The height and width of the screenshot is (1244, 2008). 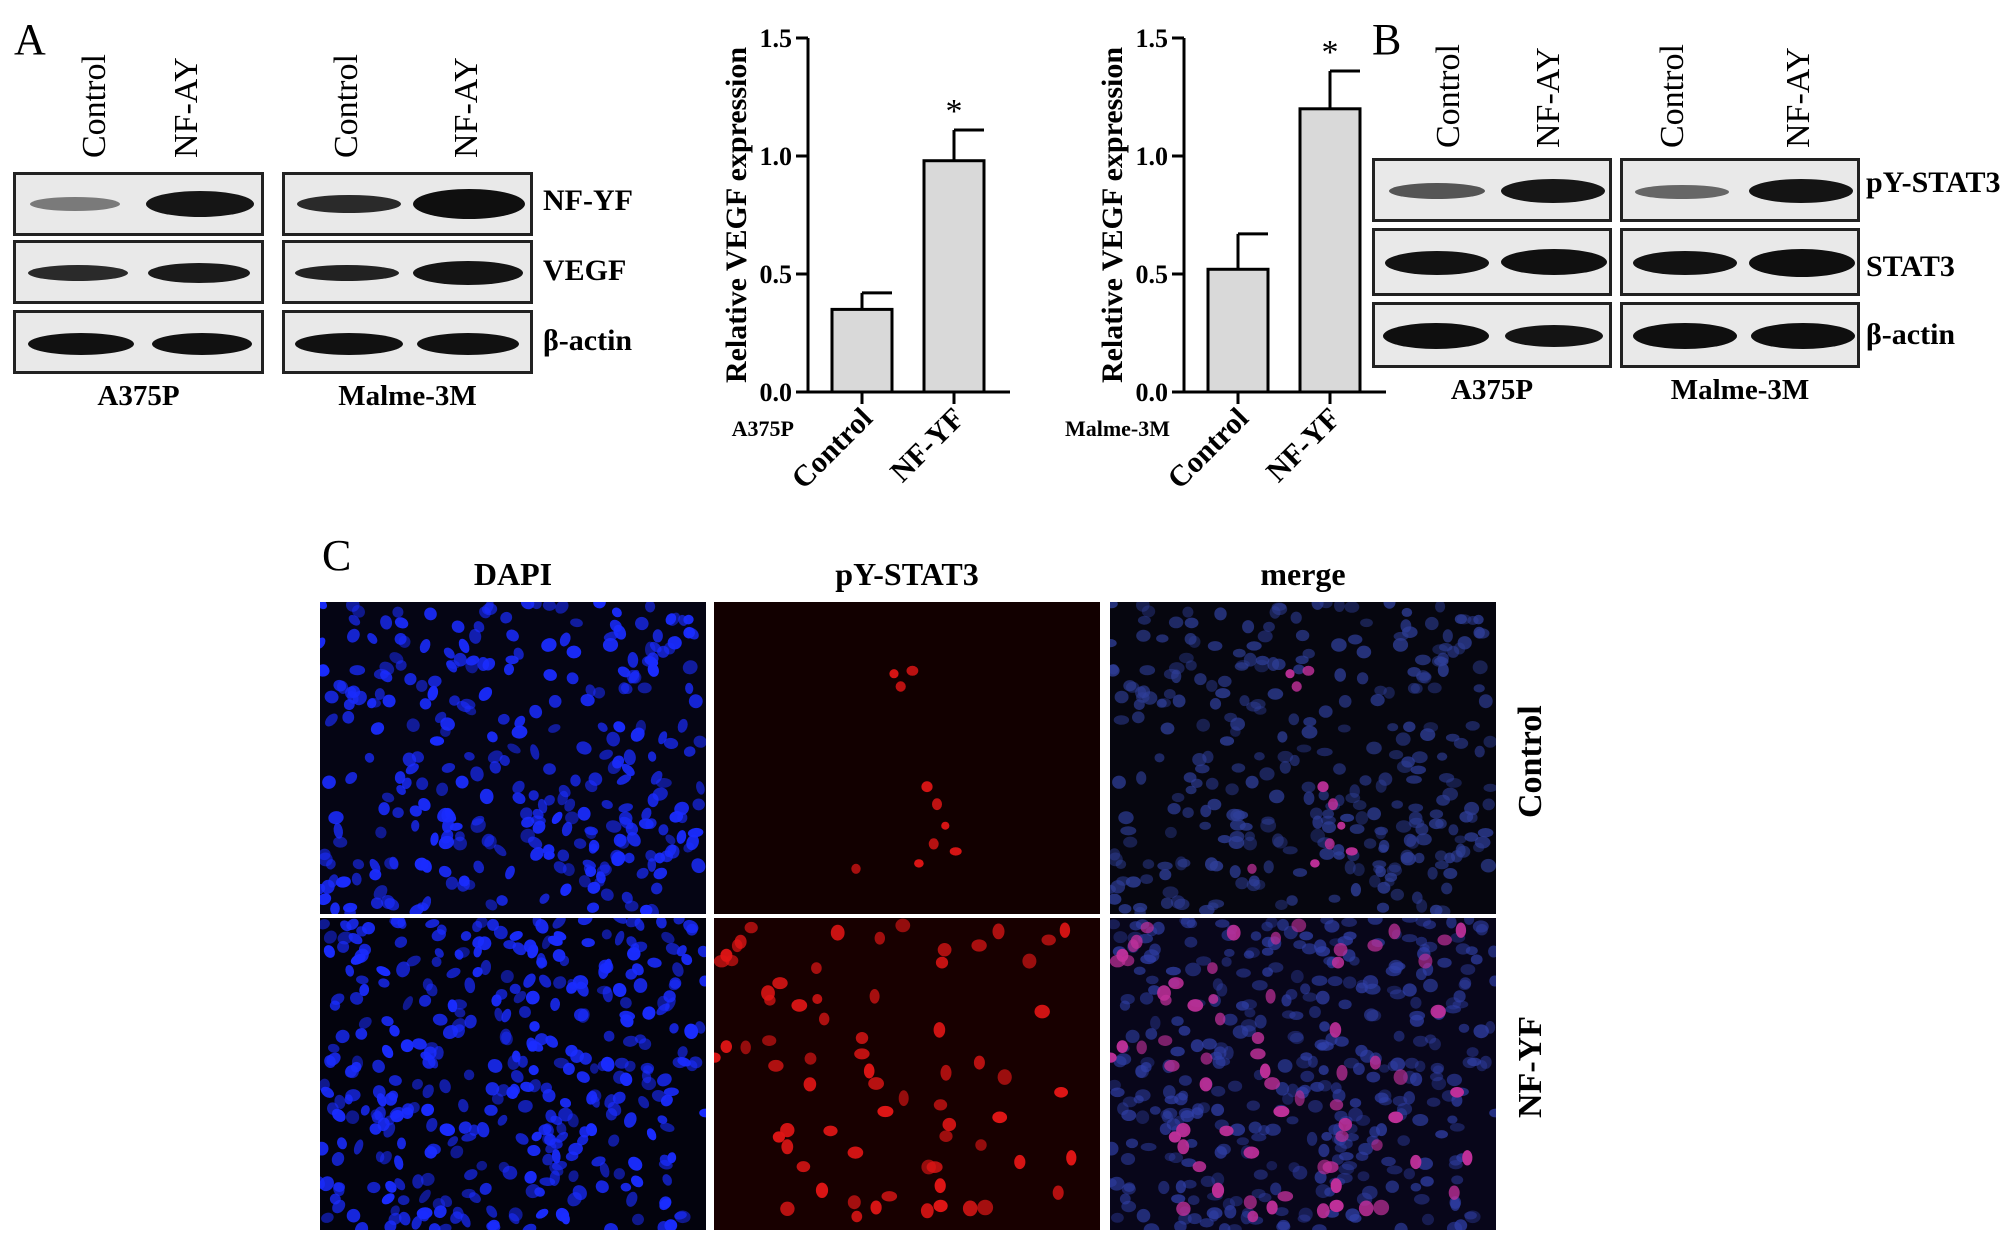 I want to click on panel-c-letter: C, so click(x=337, y=555).